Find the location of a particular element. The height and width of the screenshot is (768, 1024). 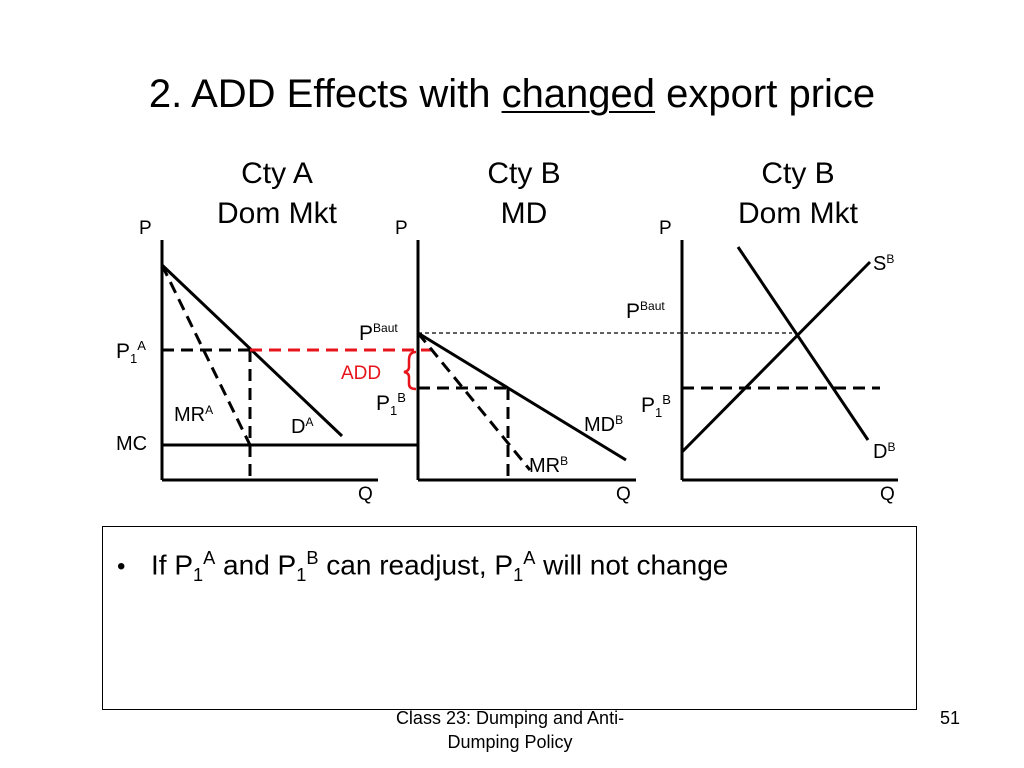

add-label: ADD is located at coordinates (361, 373).